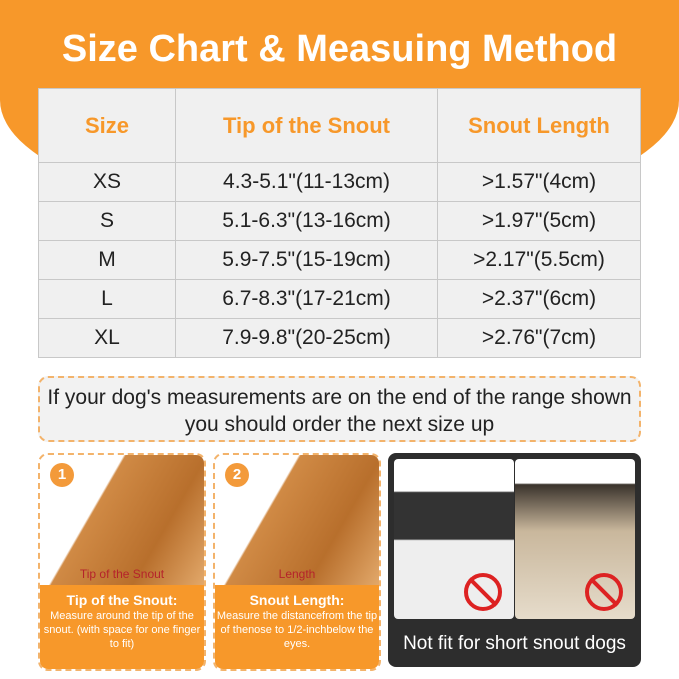  Describe the element at coordinates (107, 260) in the screenshot. I see `table-cell: M` at that location.